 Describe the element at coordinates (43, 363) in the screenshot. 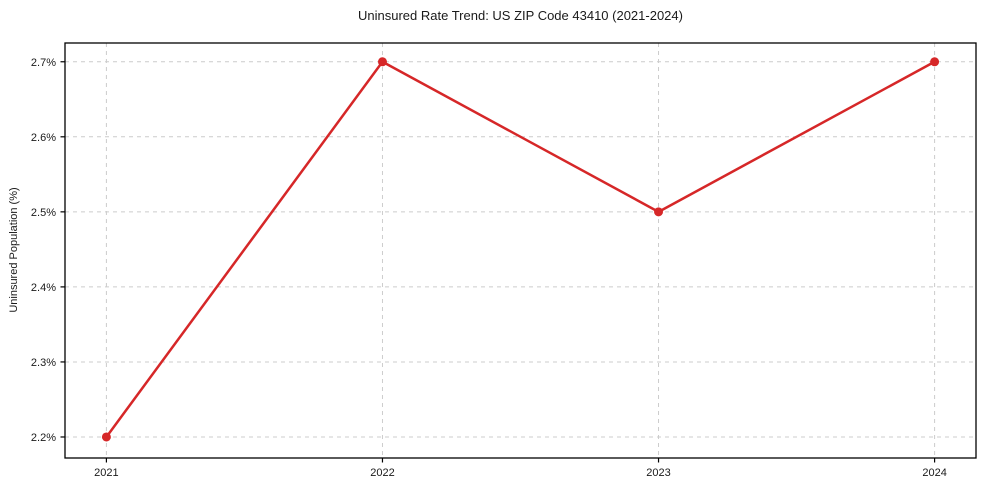

I see `y-tick-label: 2.3%` at that location.